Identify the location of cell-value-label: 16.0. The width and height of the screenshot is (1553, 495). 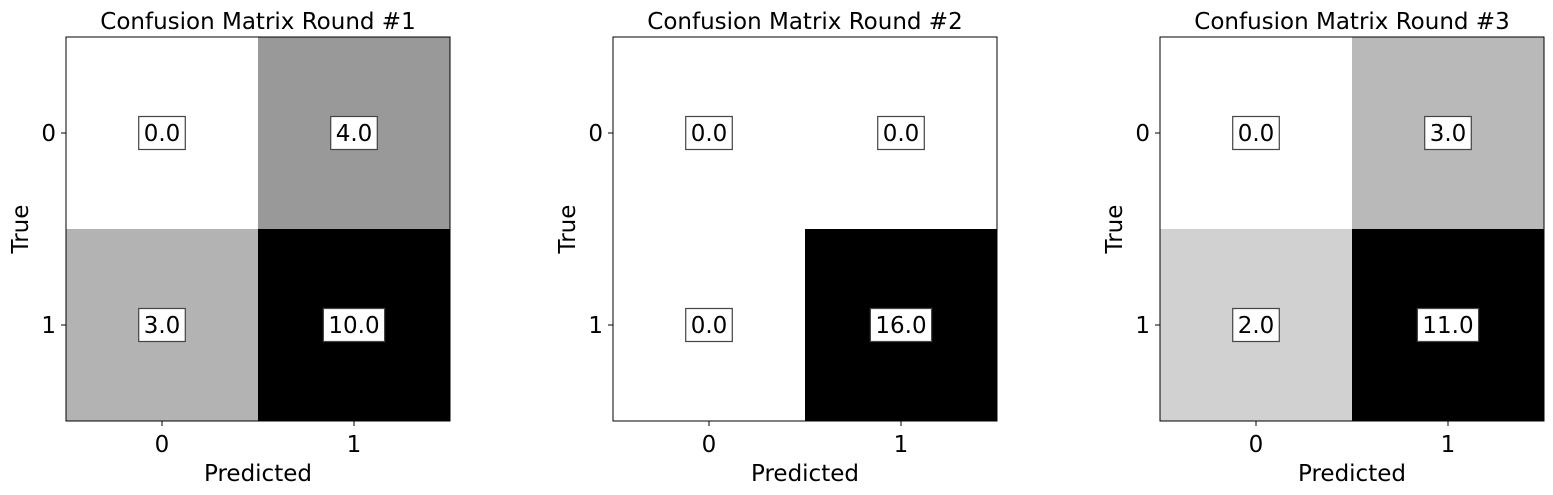
(901, 325).